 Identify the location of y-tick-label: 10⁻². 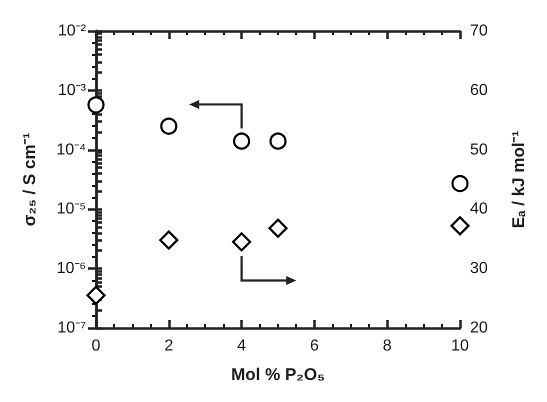
(72, 31).